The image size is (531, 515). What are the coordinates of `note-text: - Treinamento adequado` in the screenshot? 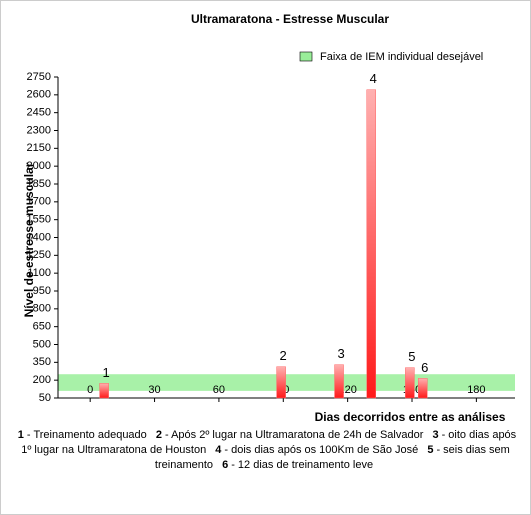 It's located at (86, 435).